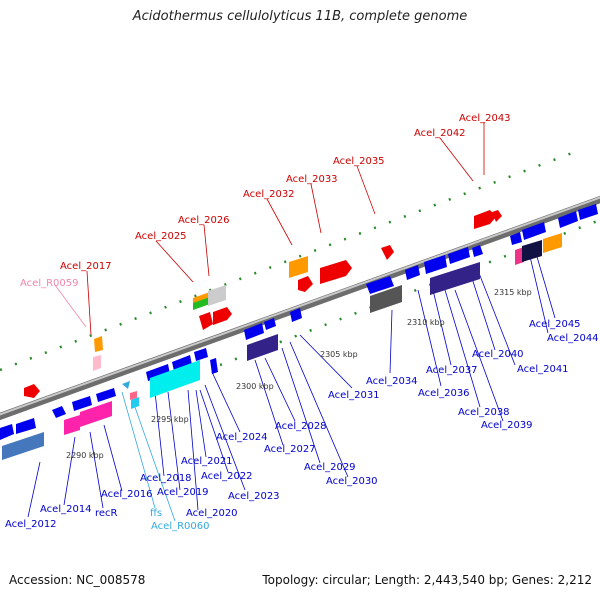 Image resolution: width=600 pixels, height=600 pixels. What do you see at coordinates (180, 526) in the screenshot?
I see `gene-label: Acel_R0060` at bounding box center [180, 526].